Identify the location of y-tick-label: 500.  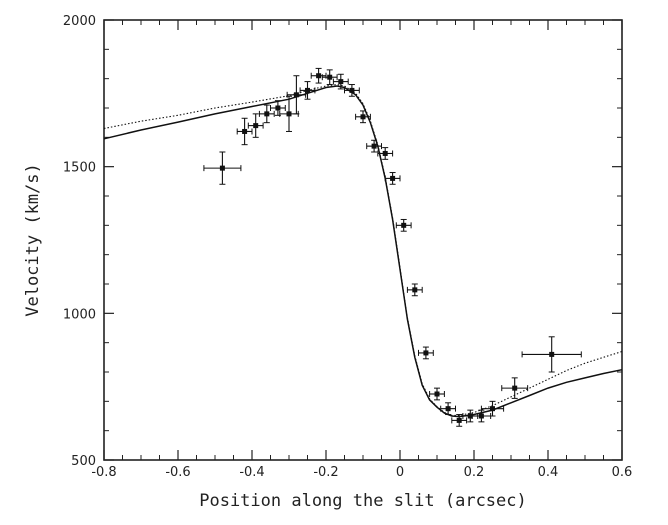
(83, 461).